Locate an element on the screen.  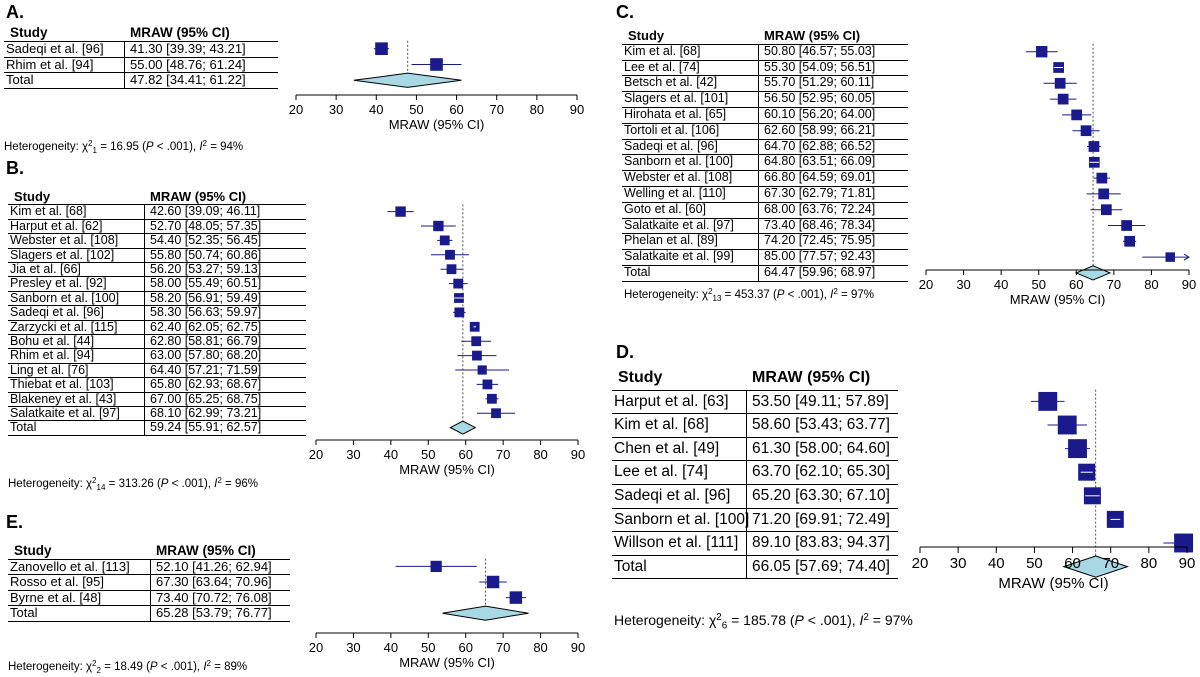
study-name: Webster et al. [108] is located at coordinates (64, 240).